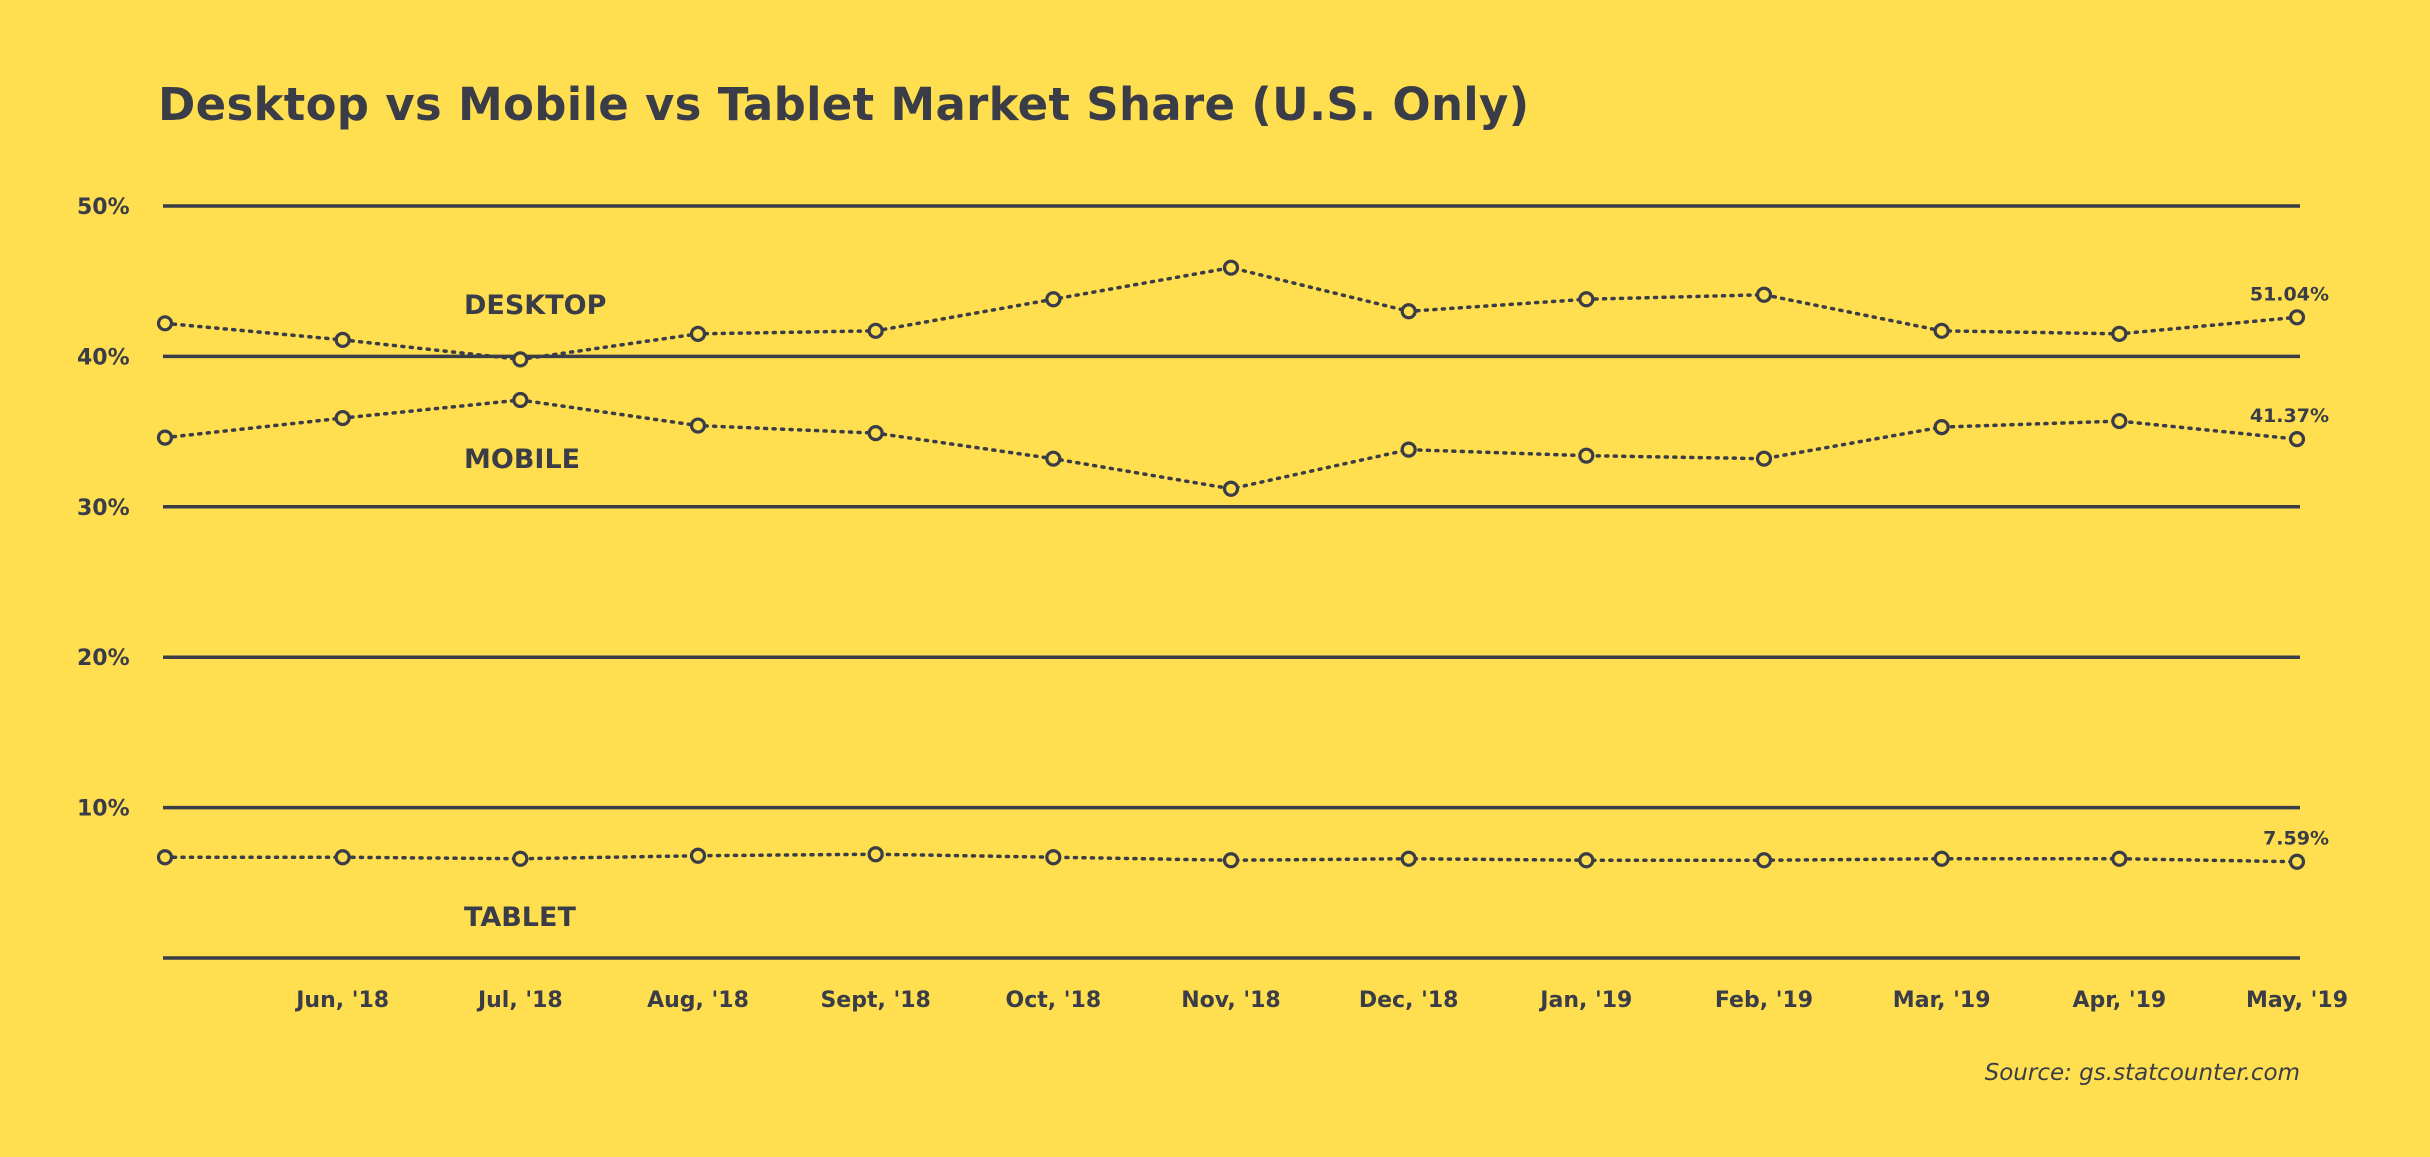  What do you see at coordinates (519, 1000) in the screenshot?
I see `x-tick-label: Jul, '18` at bounding box center [519, 1000].